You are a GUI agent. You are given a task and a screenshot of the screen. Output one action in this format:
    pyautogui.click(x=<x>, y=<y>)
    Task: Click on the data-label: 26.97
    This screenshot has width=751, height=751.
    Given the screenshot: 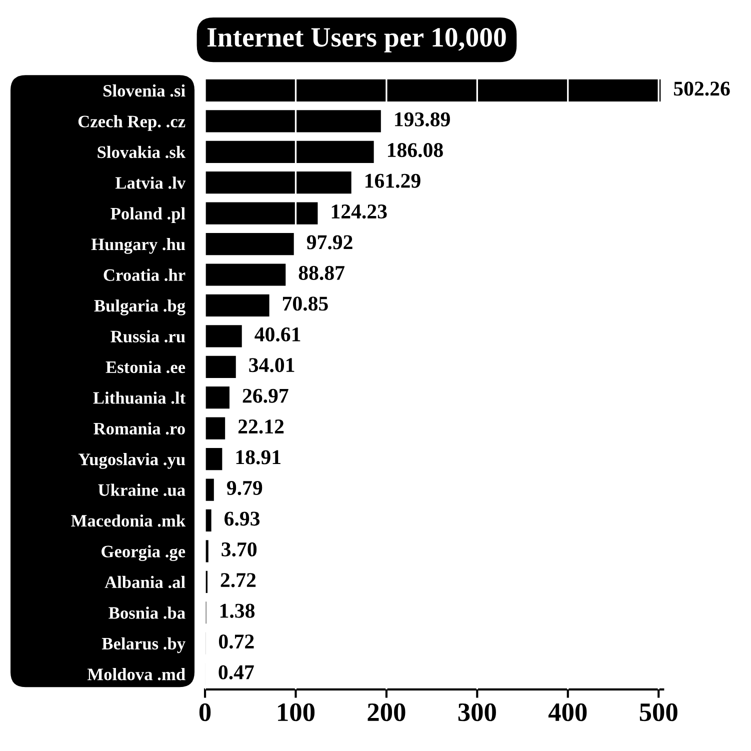 What is the action you would take?
    pyautogui.click(x=265, y=395)
    